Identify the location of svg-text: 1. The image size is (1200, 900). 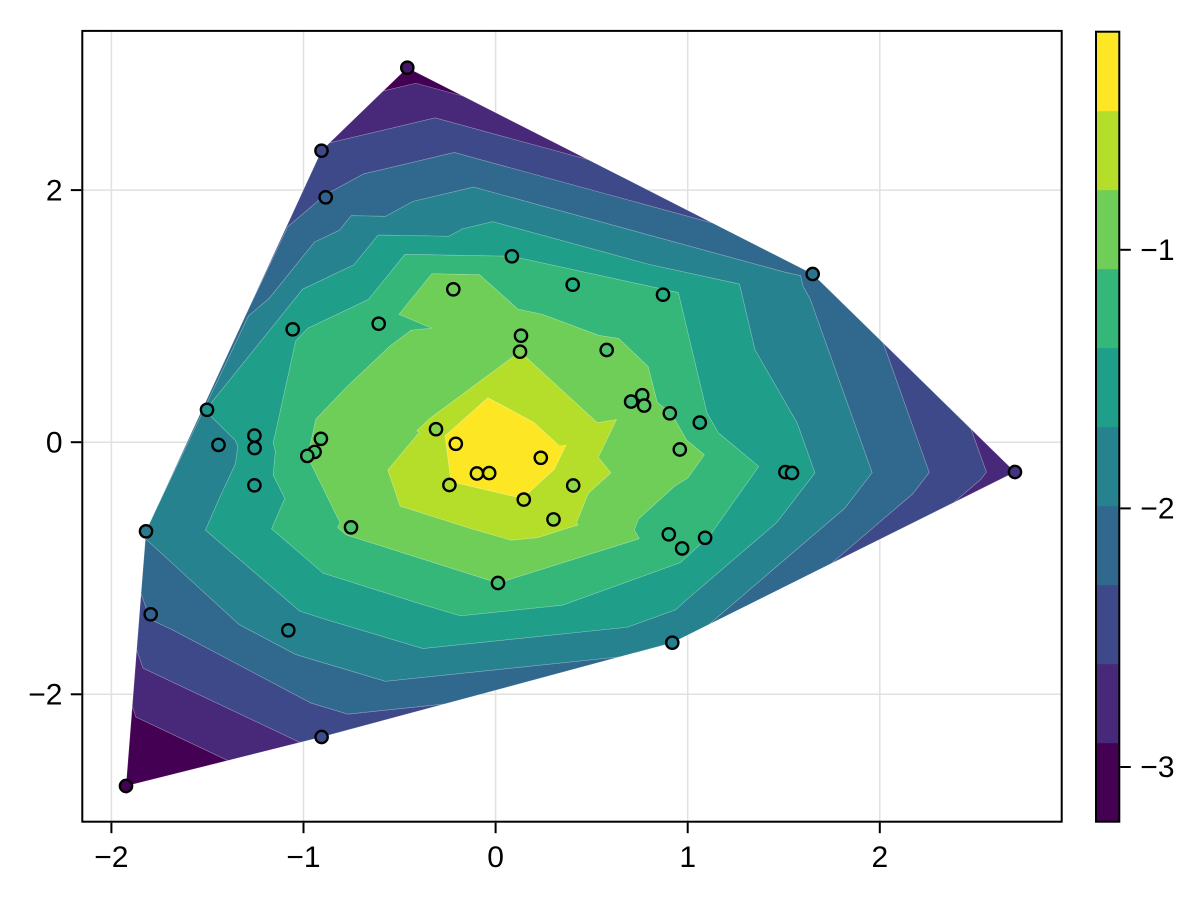
(687, 857).